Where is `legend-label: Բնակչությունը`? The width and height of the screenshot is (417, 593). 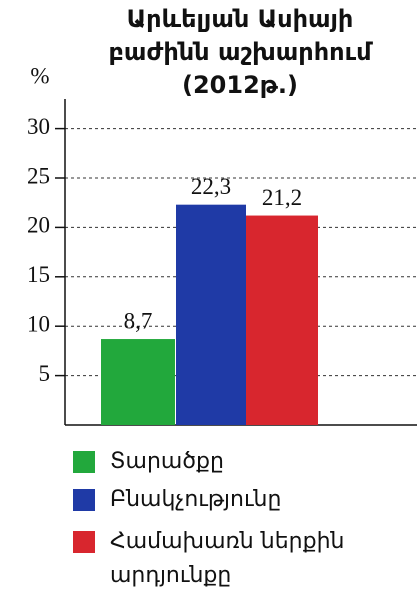
legend-label: Բնակչությունը is located at coordinates (196, 499).